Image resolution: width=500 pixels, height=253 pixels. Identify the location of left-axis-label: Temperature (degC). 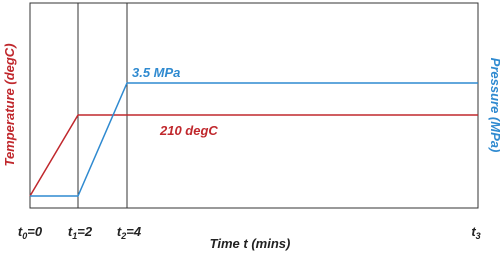
(9, 104).